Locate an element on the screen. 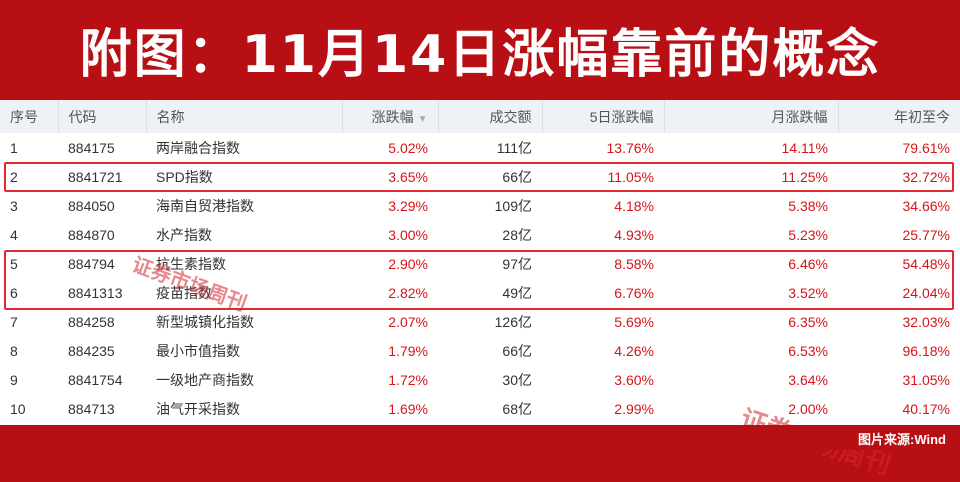 The height and width of the screenshot is (482, 960). table-row: 7 884258 新型城镇化指数 2.07% 126亿 5.69% 6.35% 32.03% is located at coordinates (480, 322).